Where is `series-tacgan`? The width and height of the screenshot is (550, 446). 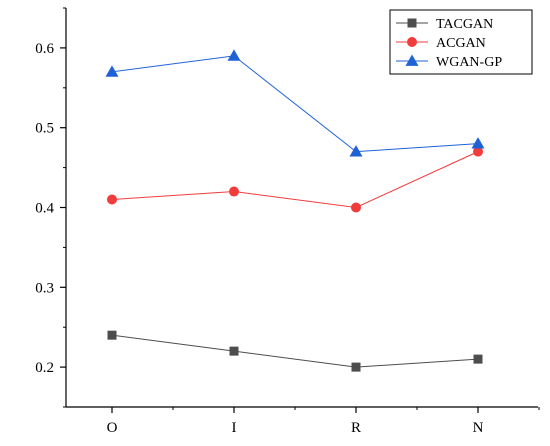
series-tacgan is located at coordinates (295, 351).